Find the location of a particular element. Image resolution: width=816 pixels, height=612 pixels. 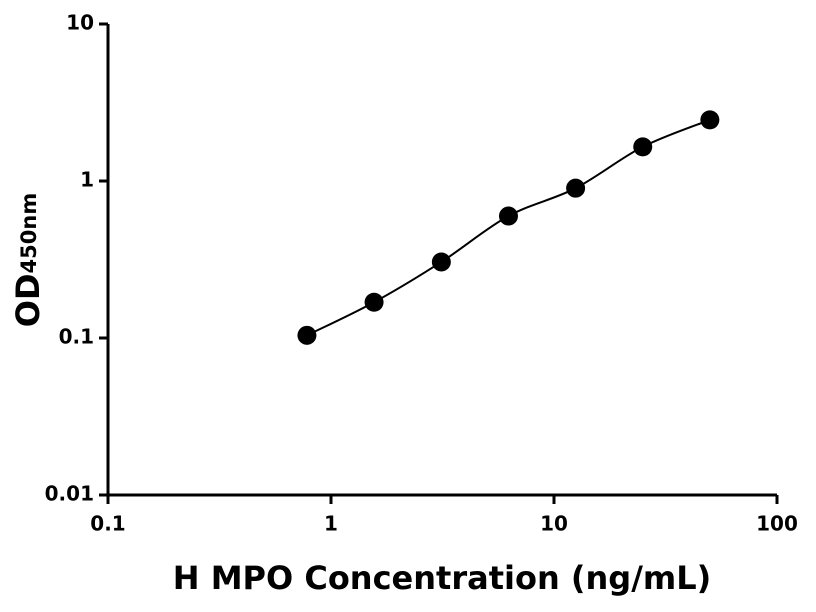

y-tick-label: 0.1 is located at coordinates (76, 337).